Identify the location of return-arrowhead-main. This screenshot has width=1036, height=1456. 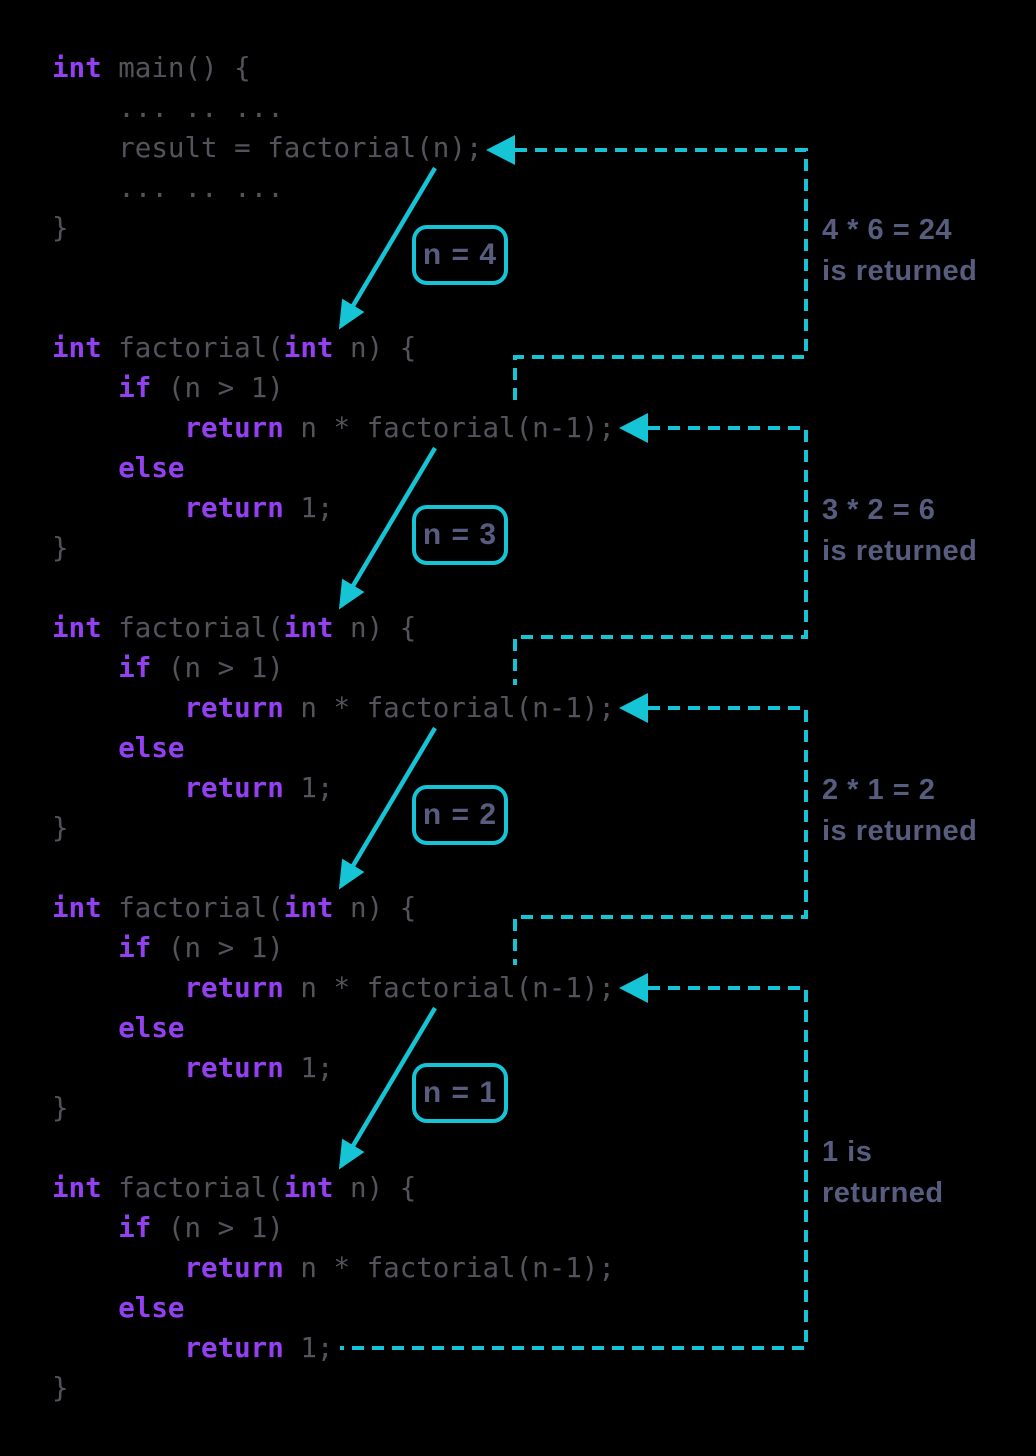
(500, 150).